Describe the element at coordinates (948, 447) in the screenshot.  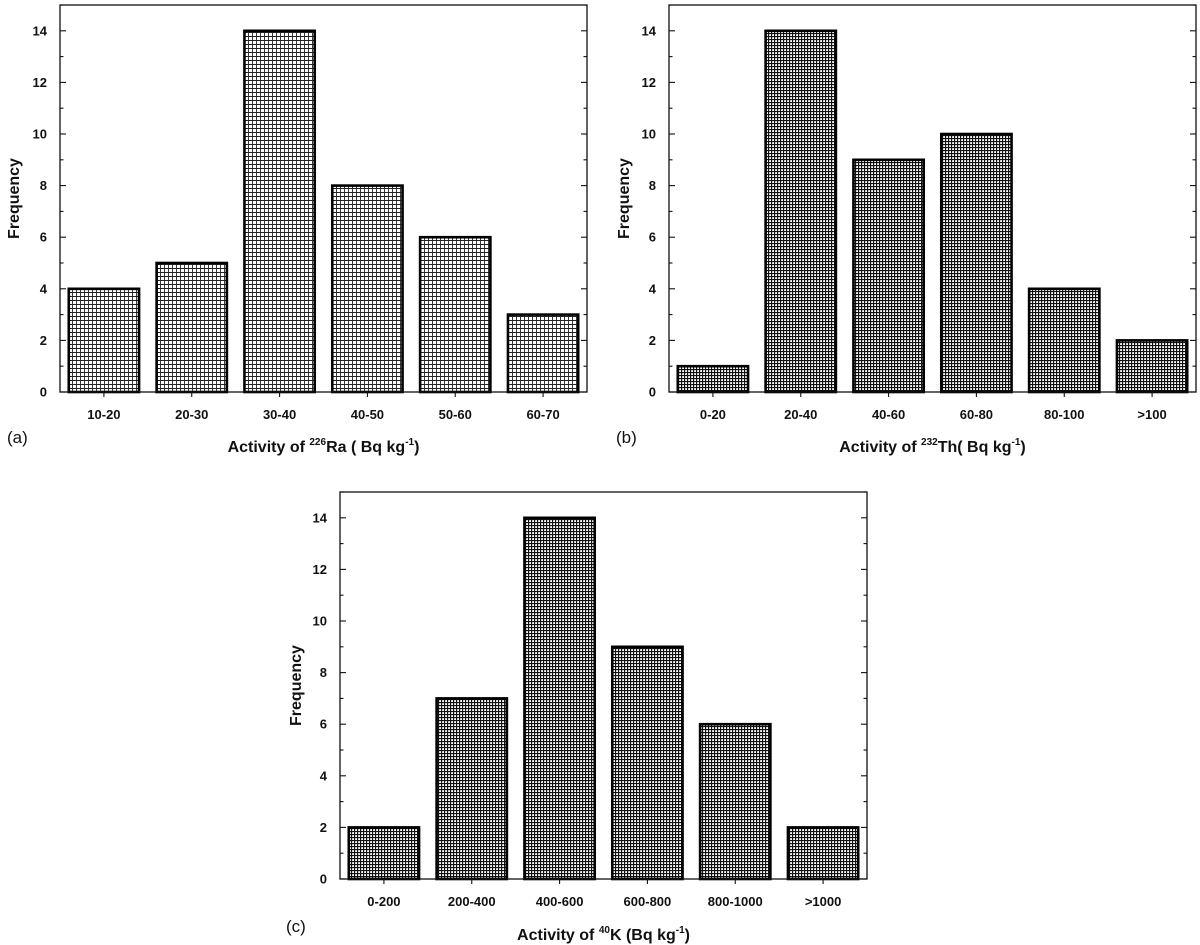
I see `x-title-element: Th` at that location.